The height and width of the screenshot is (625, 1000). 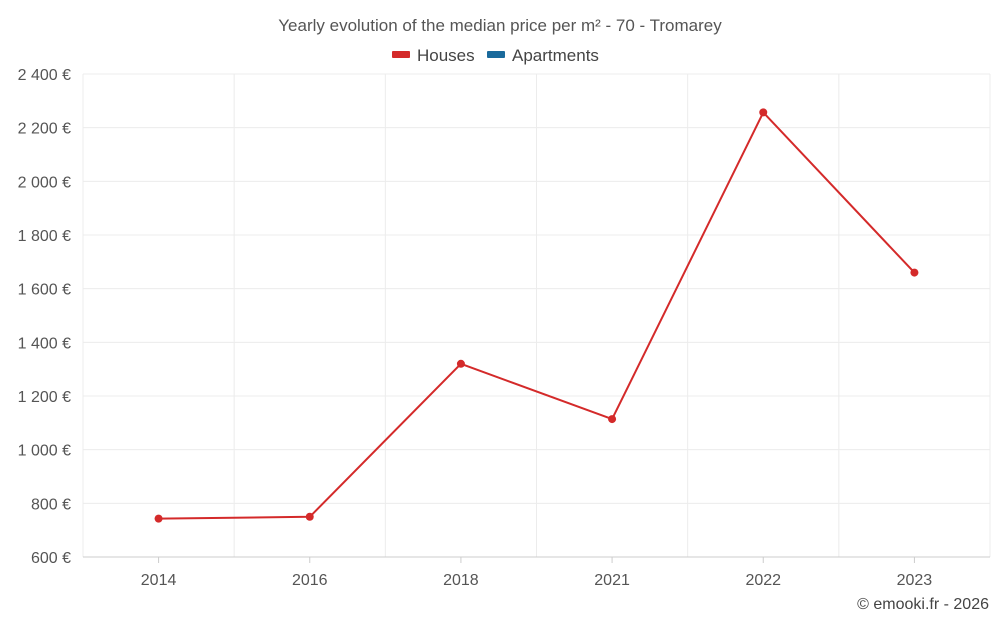 What do you see at coordinates (44, 290) in the screenshot?
I see `y-tick-label: 1 600 €` at bounding box center [44, 290].